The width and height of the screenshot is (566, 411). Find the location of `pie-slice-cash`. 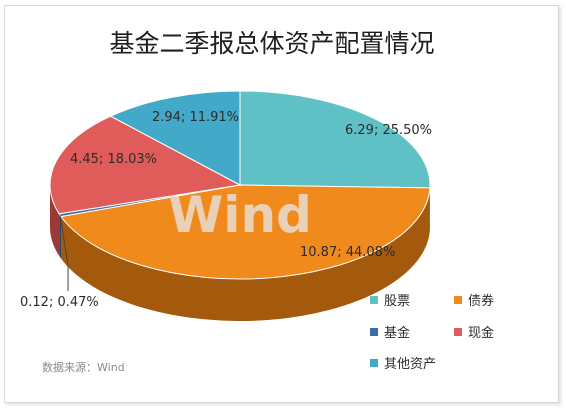

pie-slice-cash is located at coordinates (145, 165).